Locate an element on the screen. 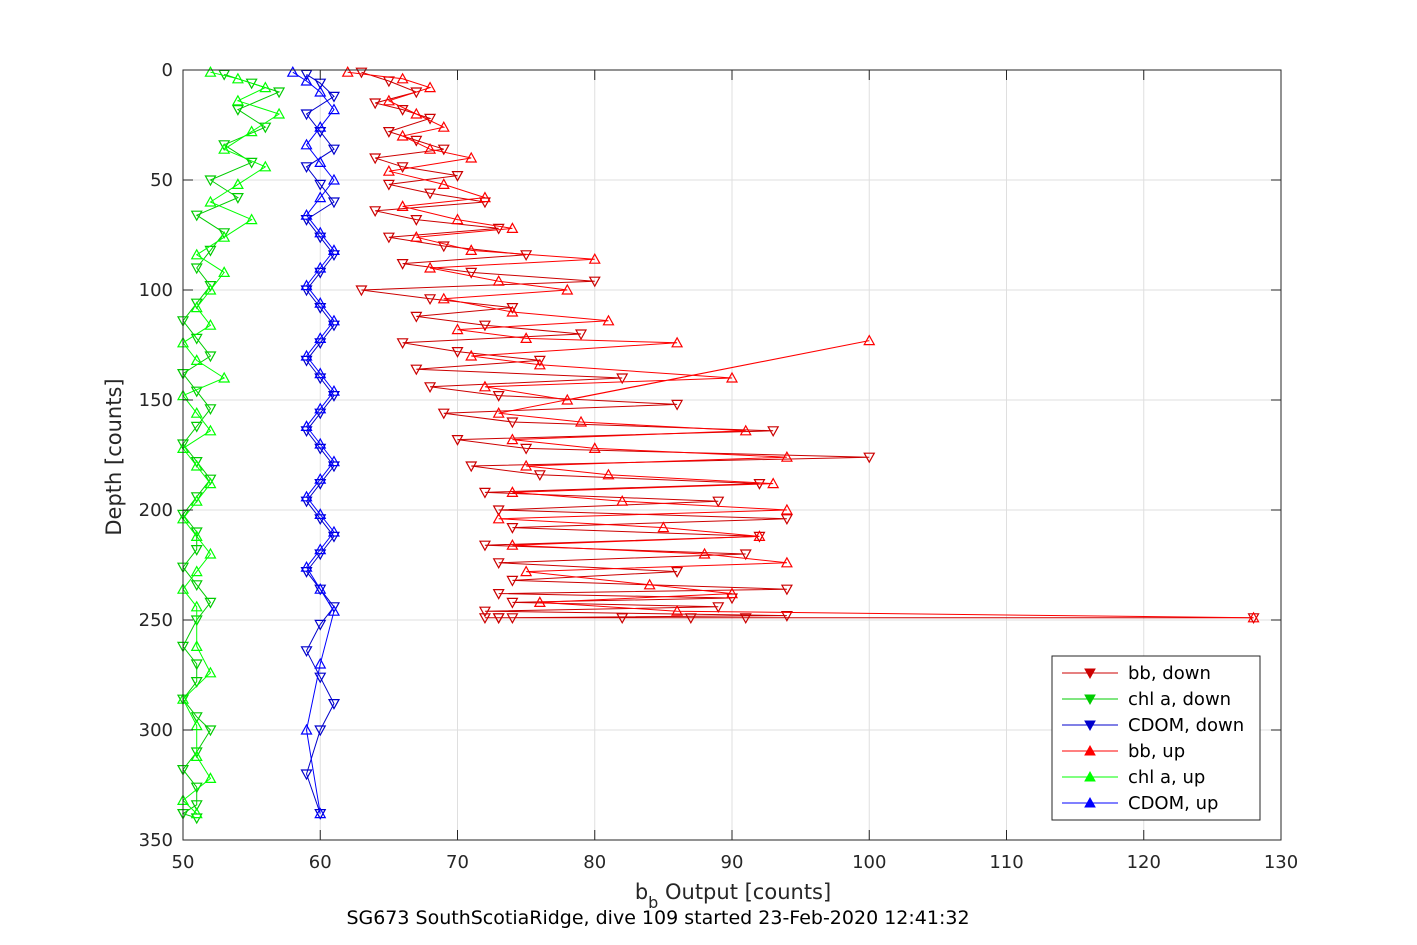  legend-label: chl a, up is located at coordinates (1166, 777).